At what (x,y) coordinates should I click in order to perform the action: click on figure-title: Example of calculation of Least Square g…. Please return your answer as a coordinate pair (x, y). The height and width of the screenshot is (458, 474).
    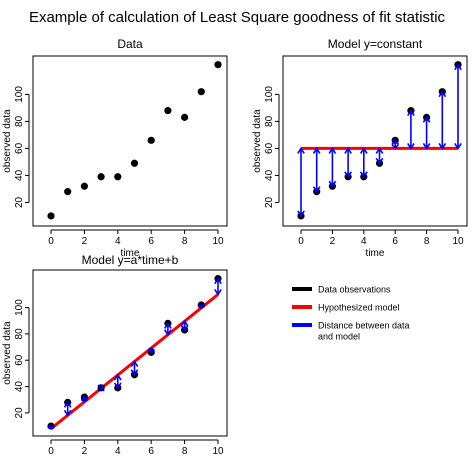
    Looking at the image, I should click on (237, 17).